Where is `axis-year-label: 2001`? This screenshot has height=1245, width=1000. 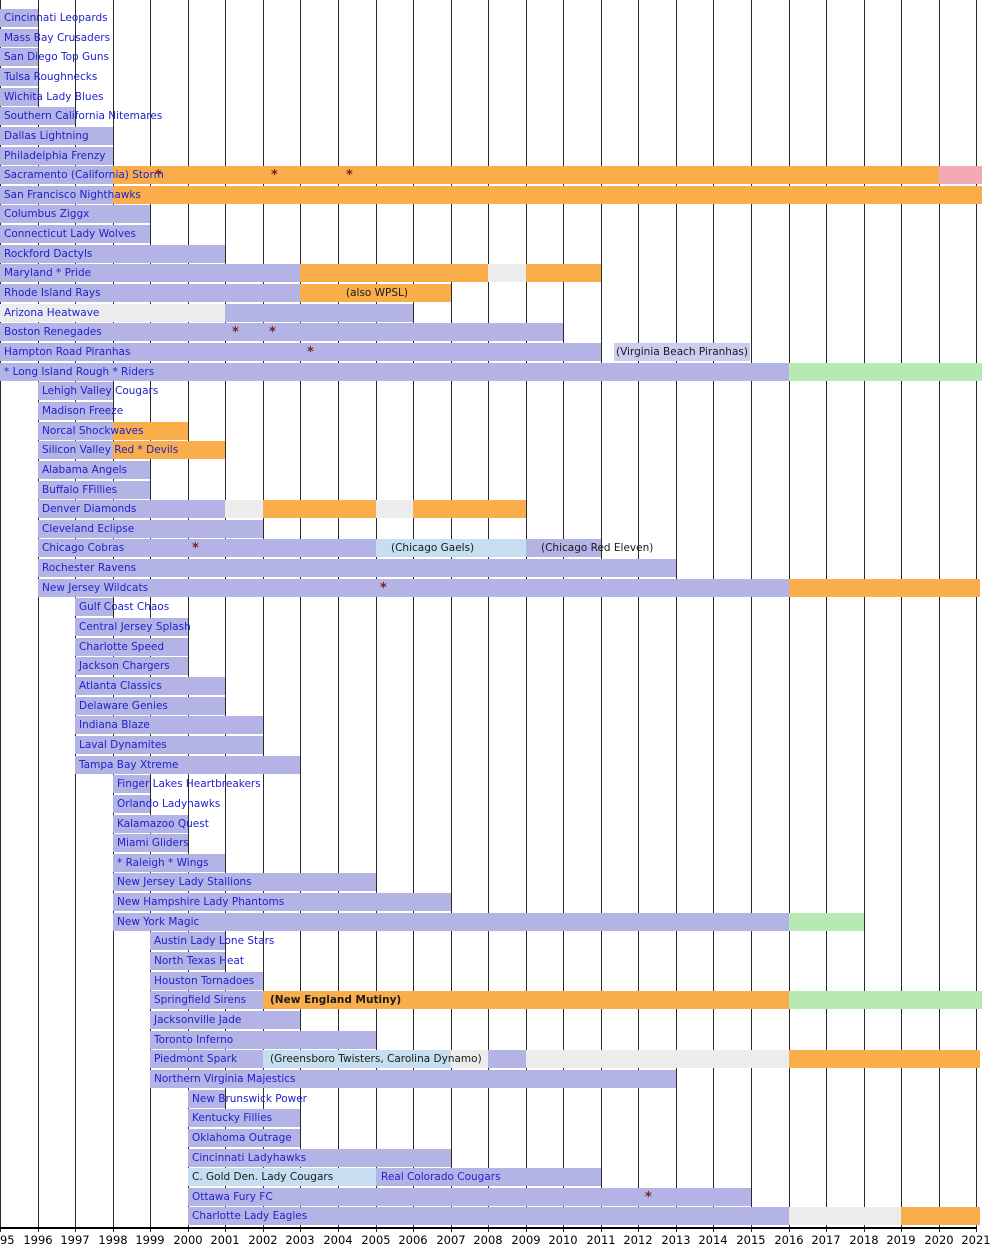
axis-year-label: 2001 is located at coordinates (225, 1239).